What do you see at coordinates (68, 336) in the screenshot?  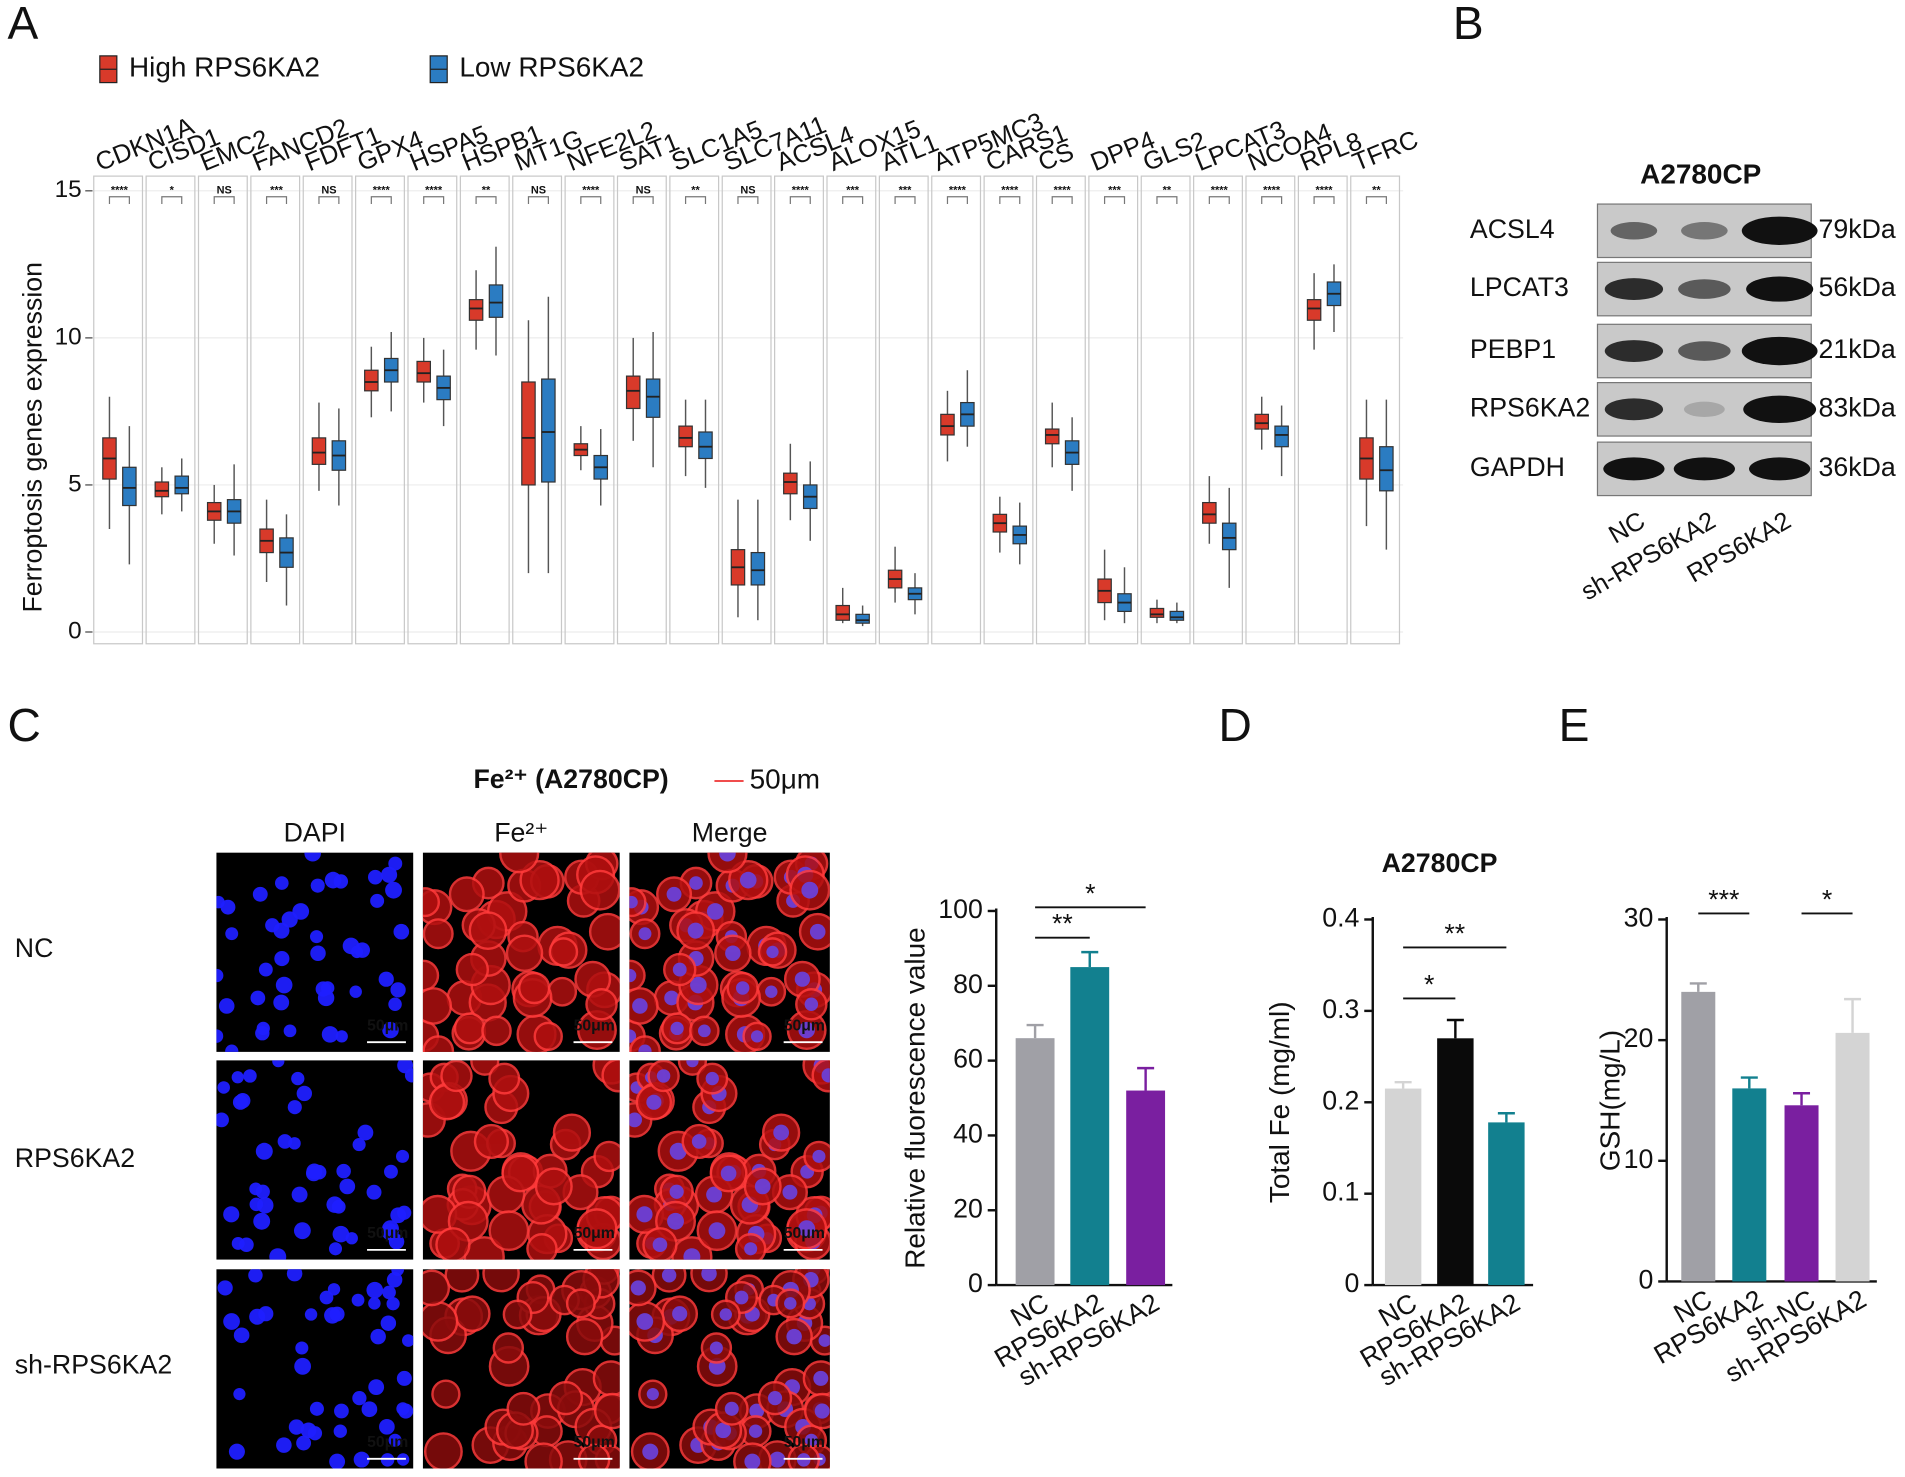 I see `y-tick-label: 10` at bounding box center [68, 336].